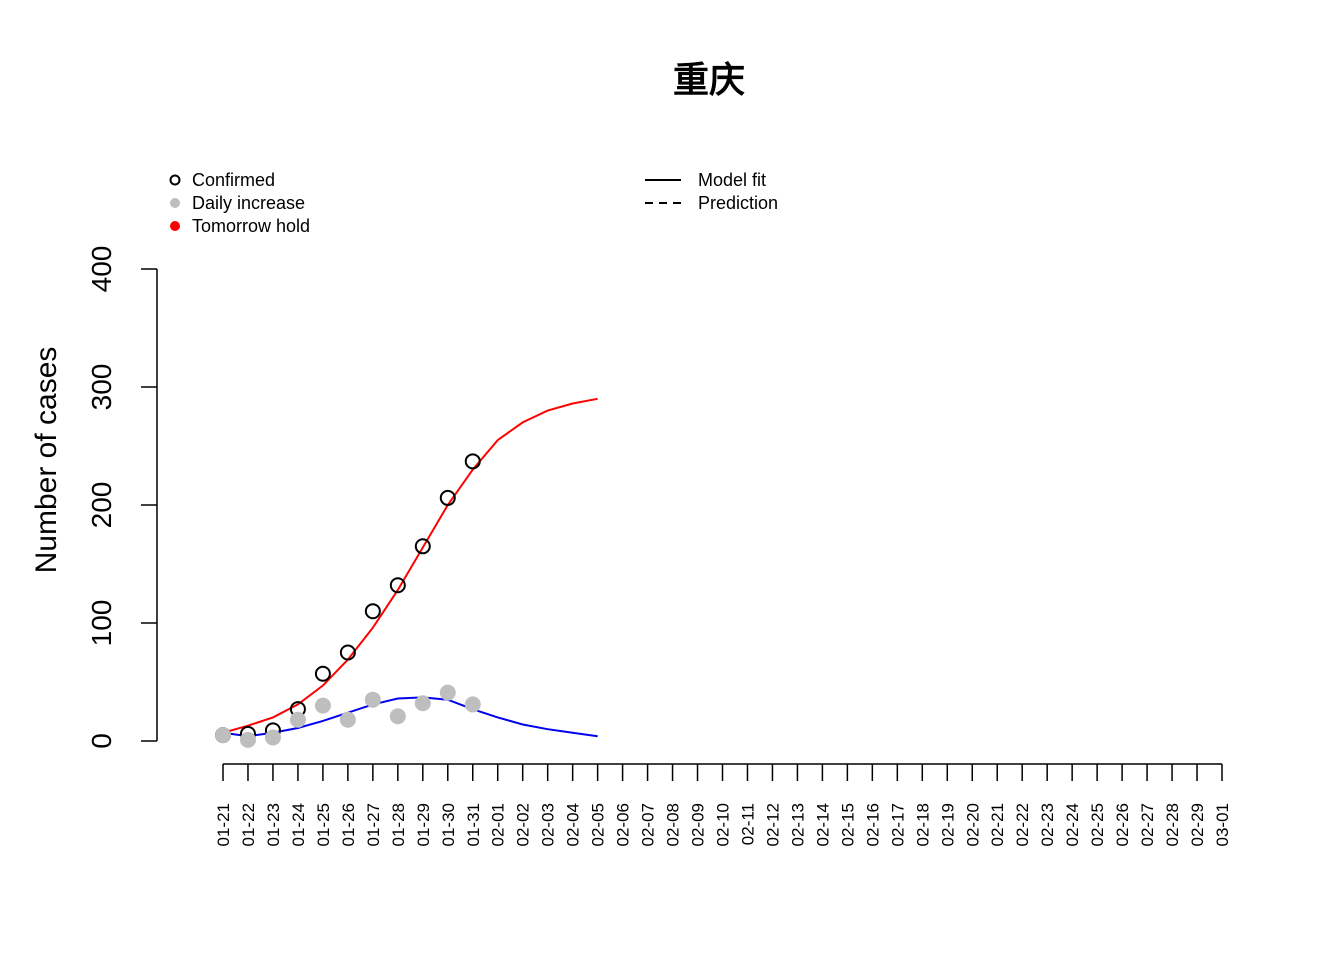 The image size is (1344, 960). I want to click on x-tick-label: 02-20, so click(972, 824).